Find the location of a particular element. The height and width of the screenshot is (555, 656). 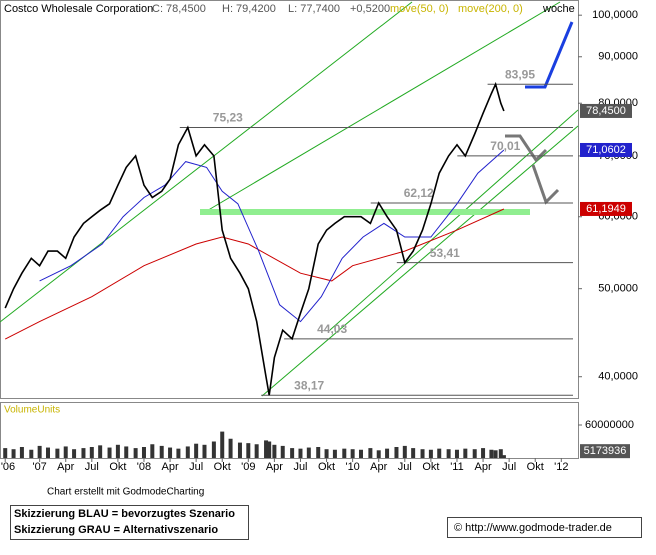

y-tick-label: 40,0000 is located at coordinates (618, 377).